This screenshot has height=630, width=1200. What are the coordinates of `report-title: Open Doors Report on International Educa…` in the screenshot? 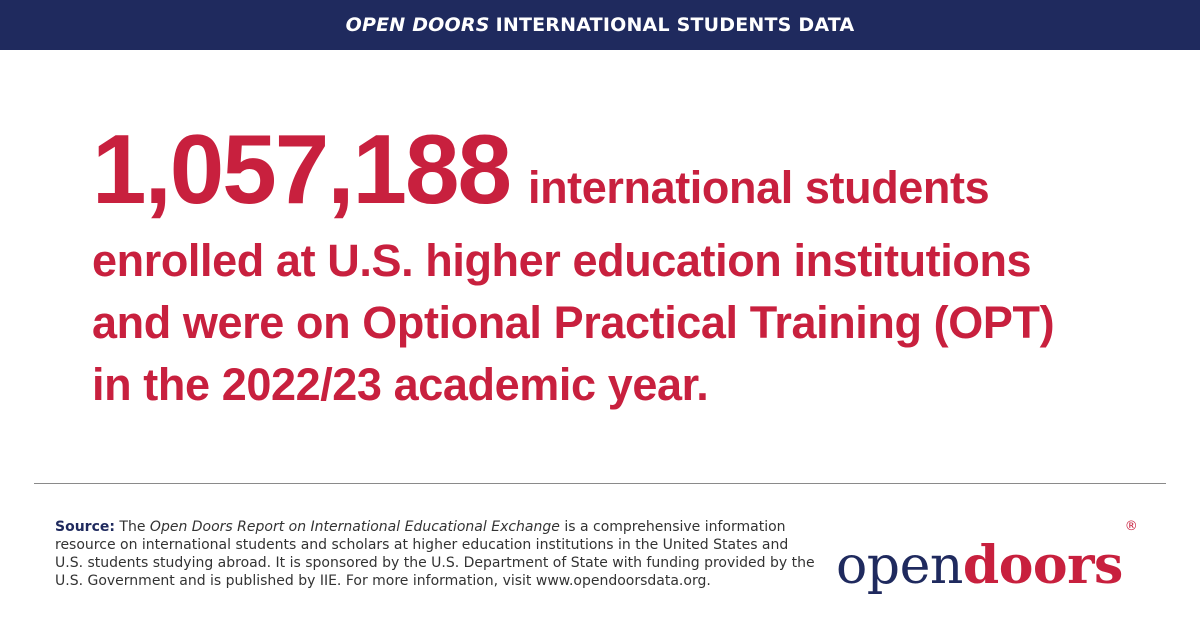 It's located at (354, 527).